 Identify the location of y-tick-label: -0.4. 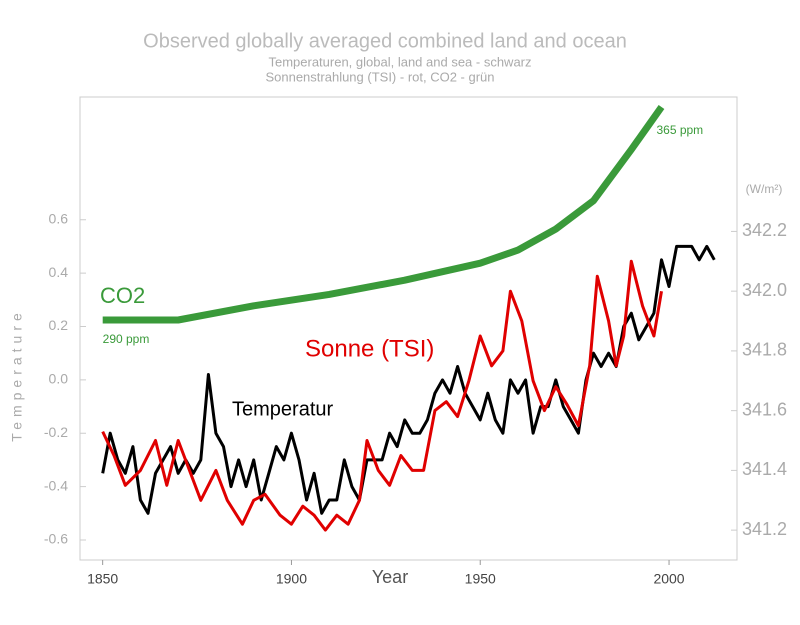
(56, 485).